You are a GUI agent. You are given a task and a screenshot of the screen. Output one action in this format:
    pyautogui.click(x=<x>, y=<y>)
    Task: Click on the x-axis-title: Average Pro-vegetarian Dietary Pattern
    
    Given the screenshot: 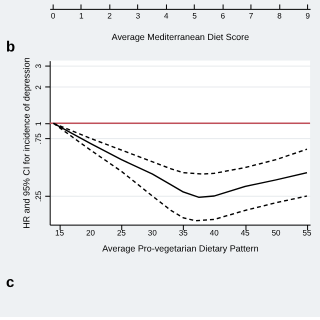 What is the action you would take?
    pyautogui.click(x=180, y=248)
    